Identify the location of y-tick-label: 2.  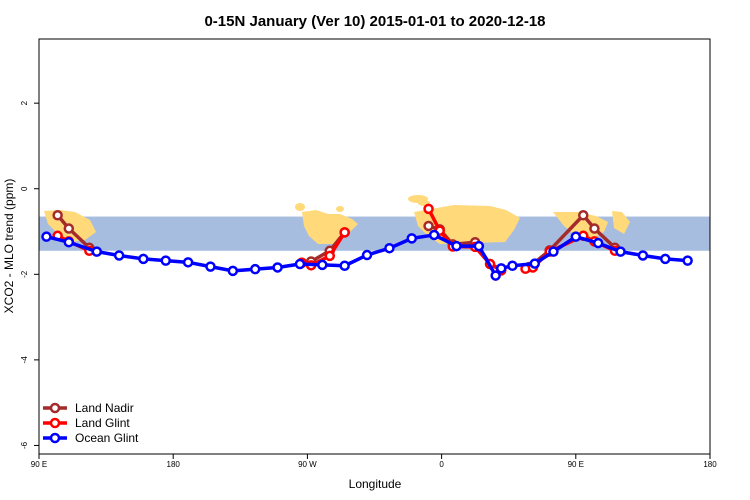
(24, 102).